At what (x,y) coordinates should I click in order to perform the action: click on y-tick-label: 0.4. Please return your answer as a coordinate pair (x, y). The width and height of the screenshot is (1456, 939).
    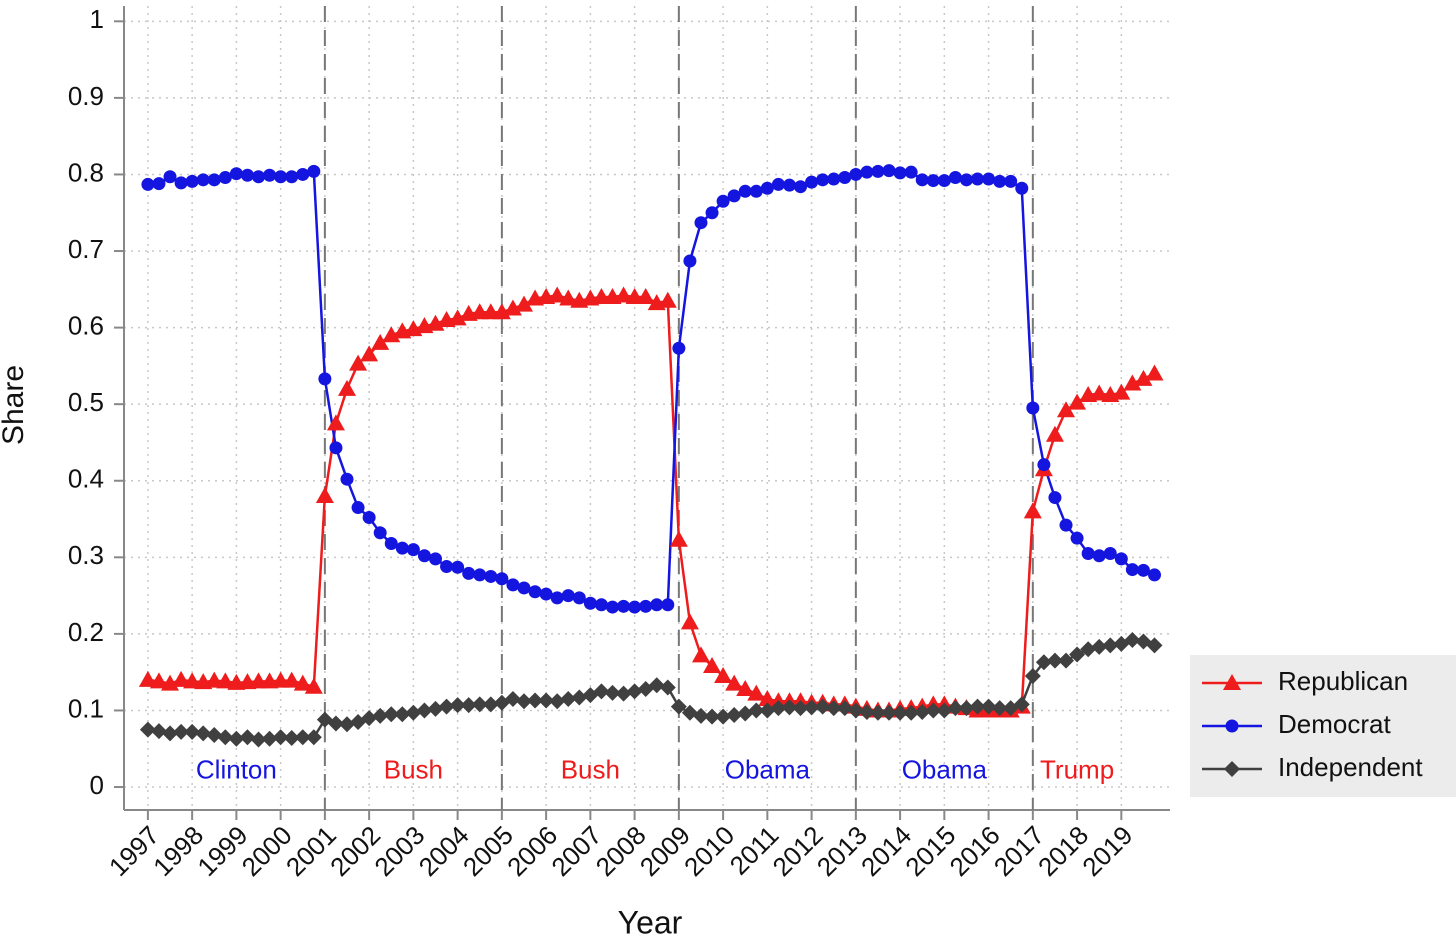
    Looking at the image, I should click on (86, 479).